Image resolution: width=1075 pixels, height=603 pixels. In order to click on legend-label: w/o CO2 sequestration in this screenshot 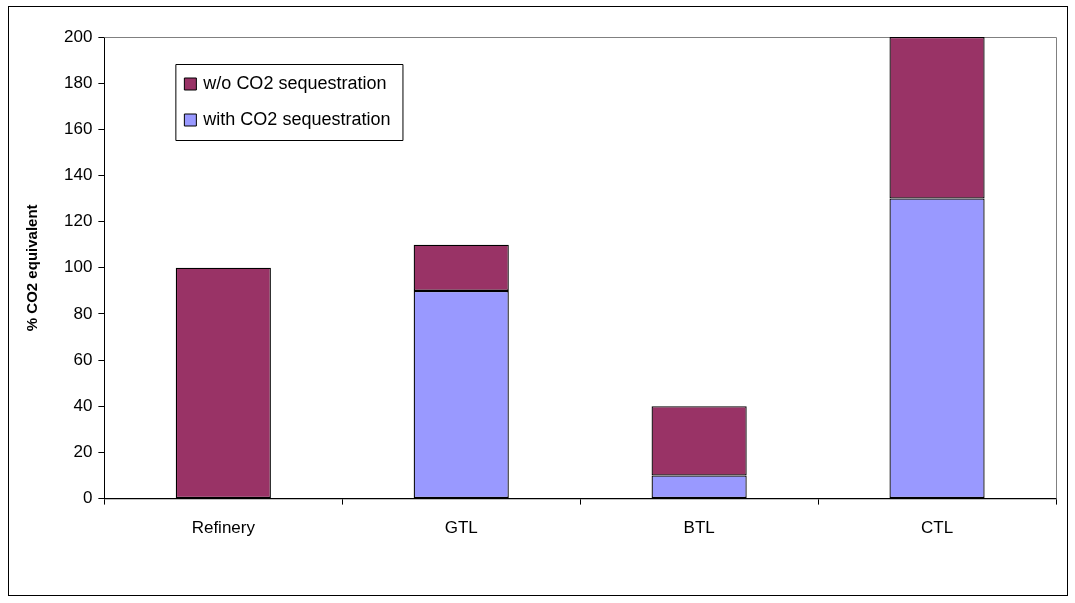, I will do `click(294, 82)`.